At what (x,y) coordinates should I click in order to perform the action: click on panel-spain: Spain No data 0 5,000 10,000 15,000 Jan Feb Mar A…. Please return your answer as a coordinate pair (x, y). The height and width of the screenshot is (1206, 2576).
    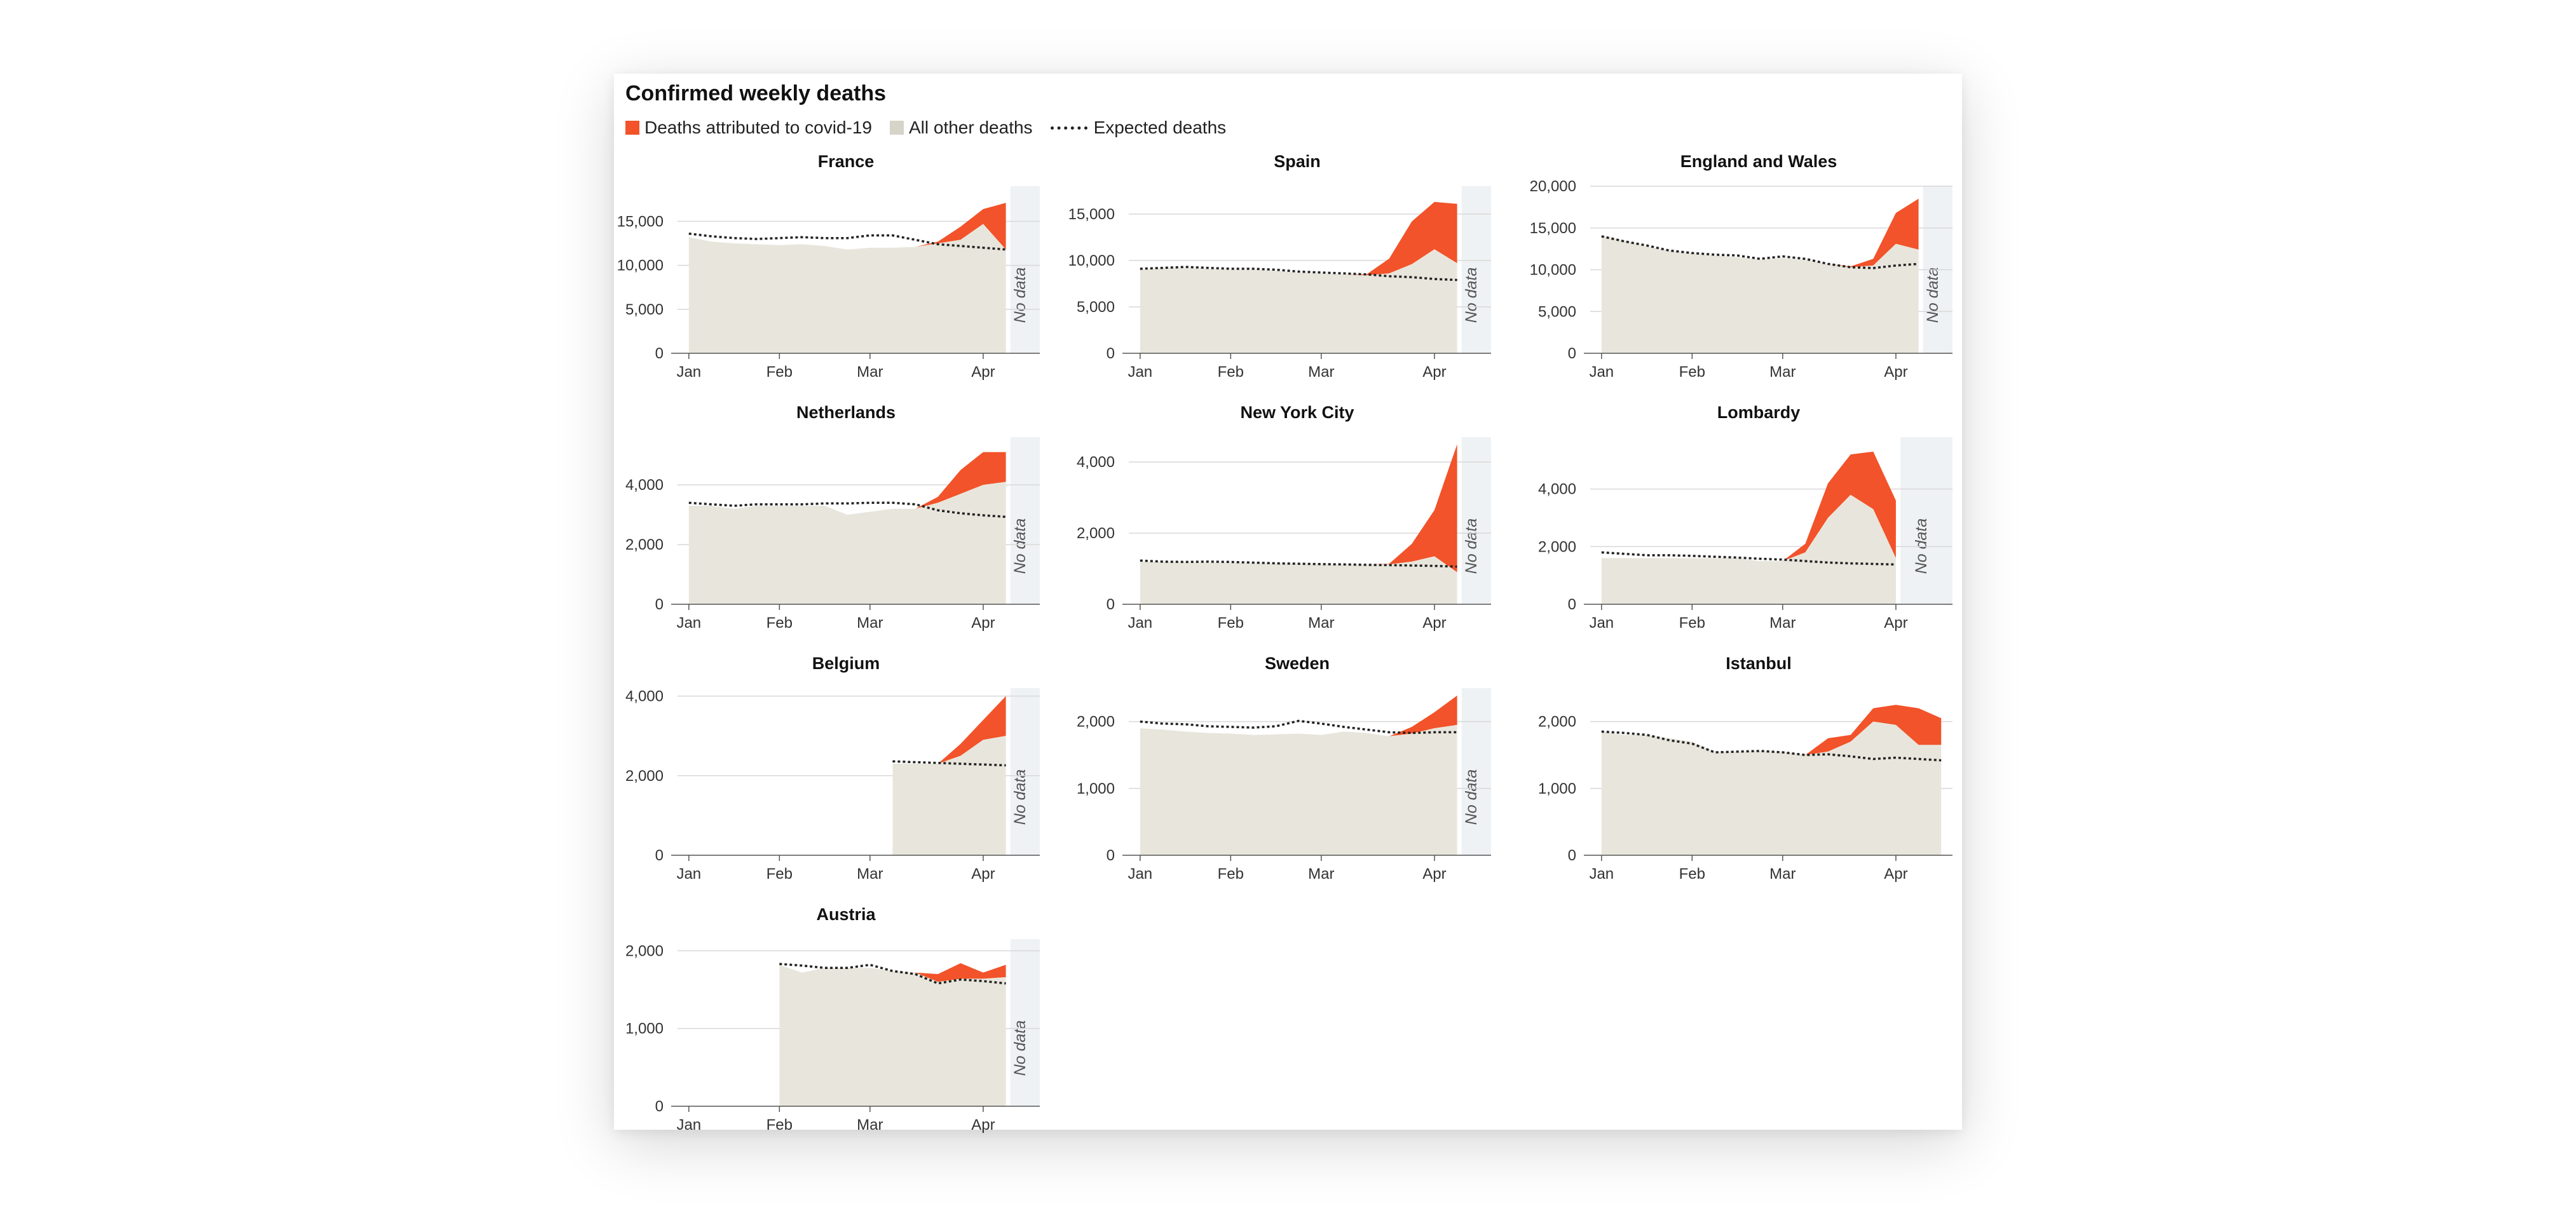
    Looking at the image, I should click on (1279, 266).